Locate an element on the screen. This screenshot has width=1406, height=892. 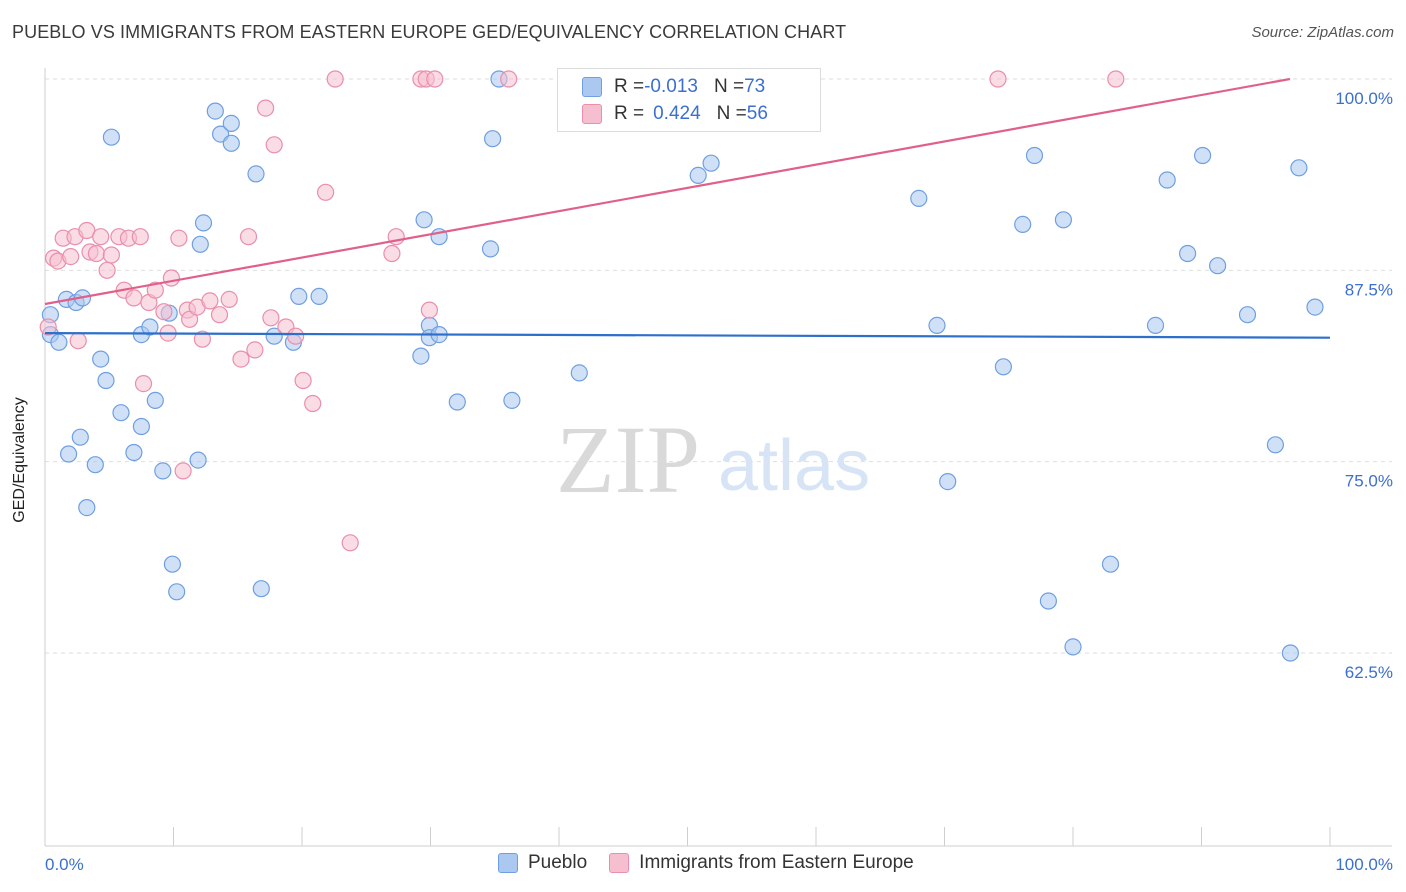
legend-swatch-blue is located at coordinates (592, 87).